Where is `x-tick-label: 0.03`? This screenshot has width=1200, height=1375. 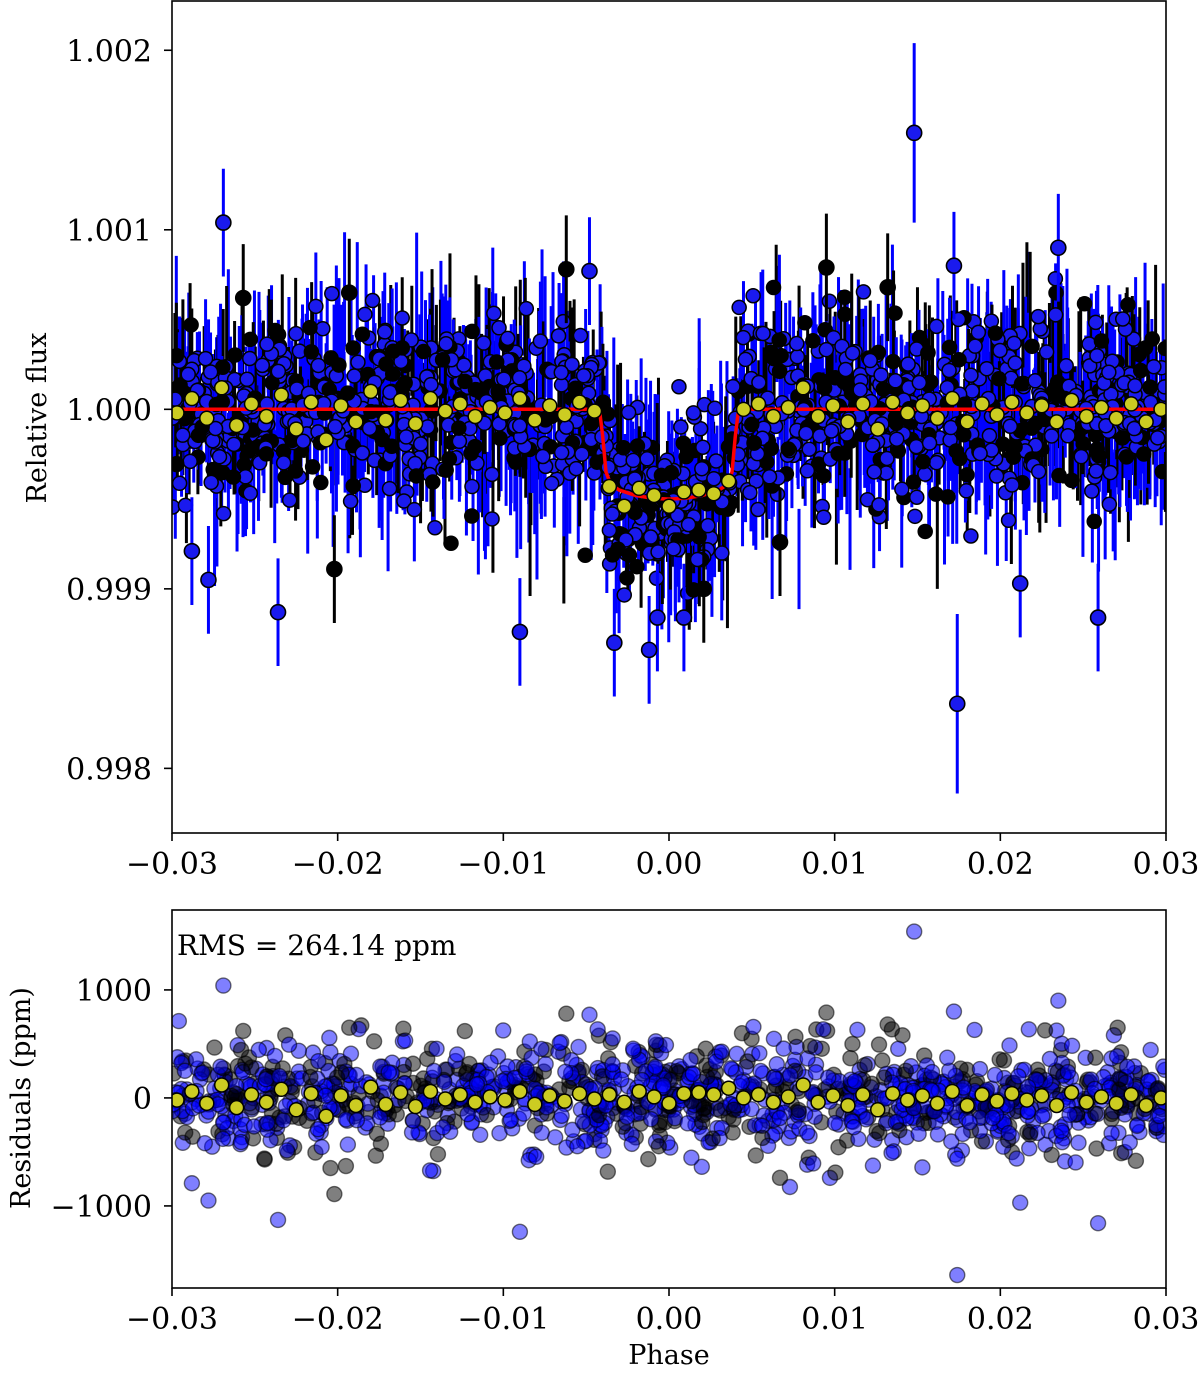
x-tick-label: 0.03 is located at coordinates (1166, 864).